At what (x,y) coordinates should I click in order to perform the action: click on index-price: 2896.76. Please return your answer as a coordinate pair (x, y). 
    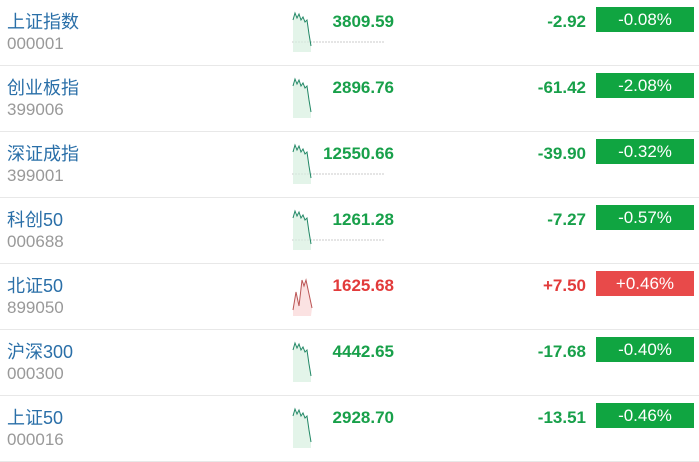
    Looking at the image, I should click on (363, 87).